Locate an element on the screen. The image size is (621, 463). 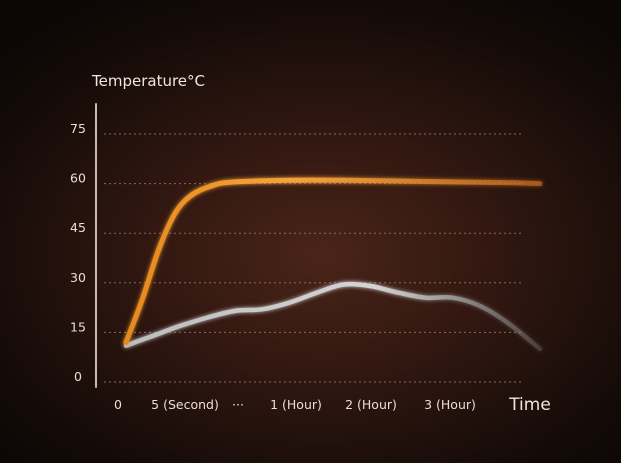
ambient-temperature-line is located at coordinates (333, 316).